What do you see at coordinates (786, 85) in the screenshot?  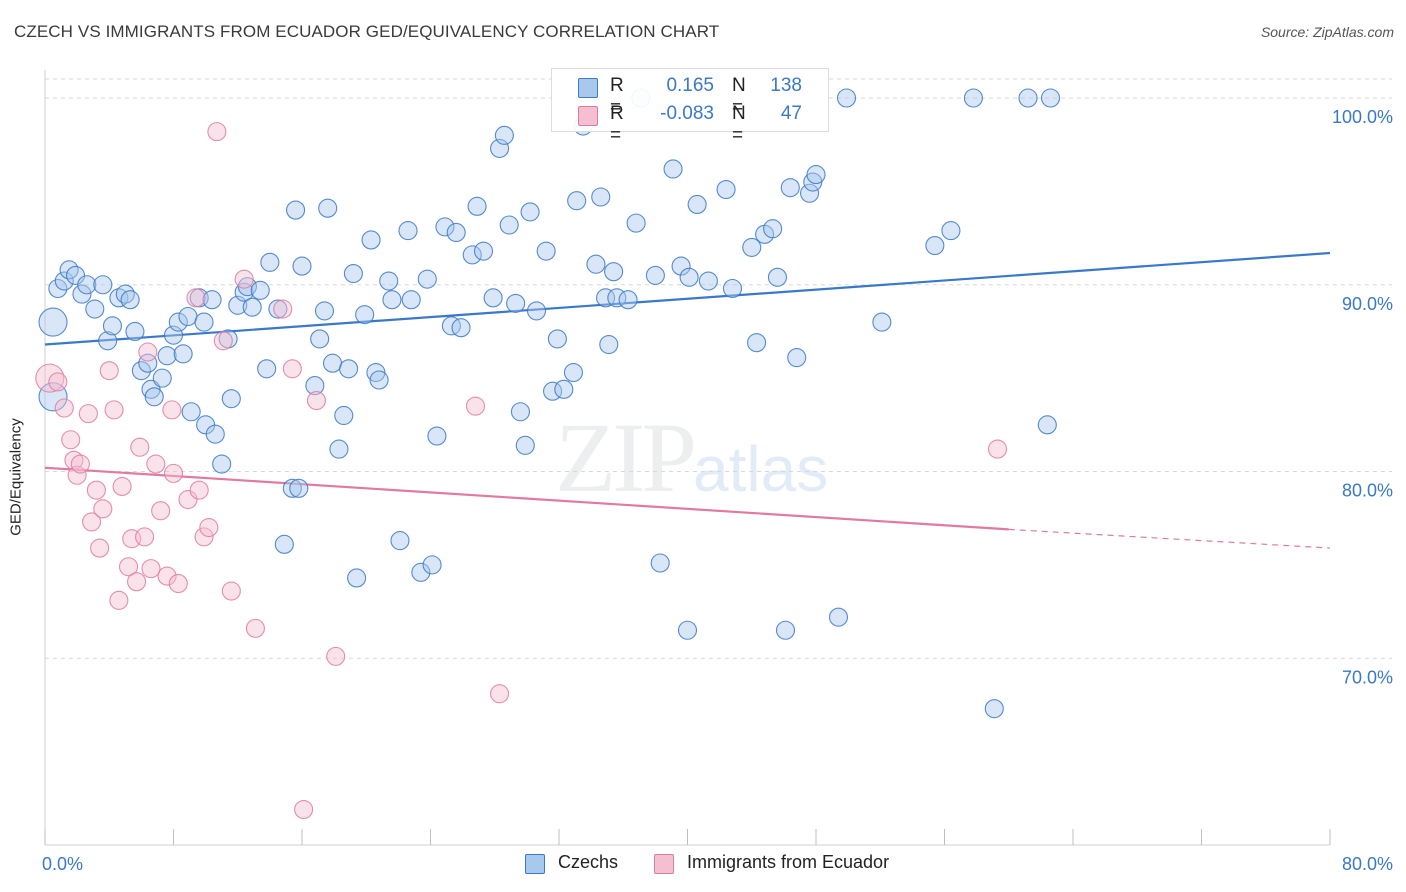 I see `n-value: 138` at bounding box center [786, 85].